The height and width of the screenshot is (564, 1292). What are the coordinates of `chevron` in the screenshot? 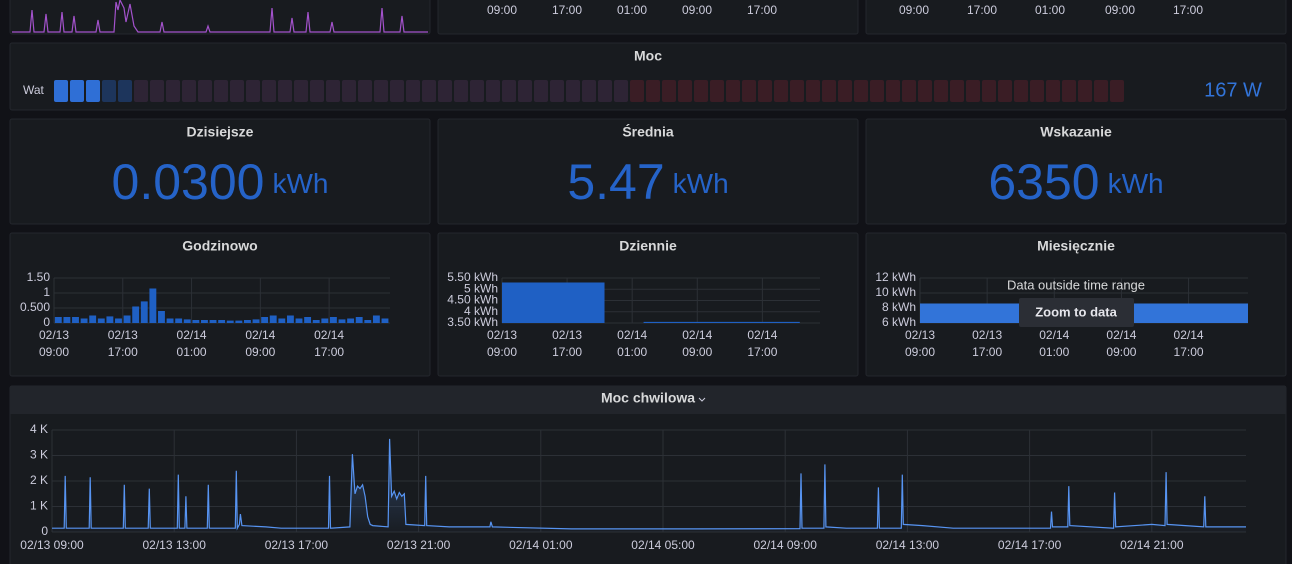 It's located at (702, 399).